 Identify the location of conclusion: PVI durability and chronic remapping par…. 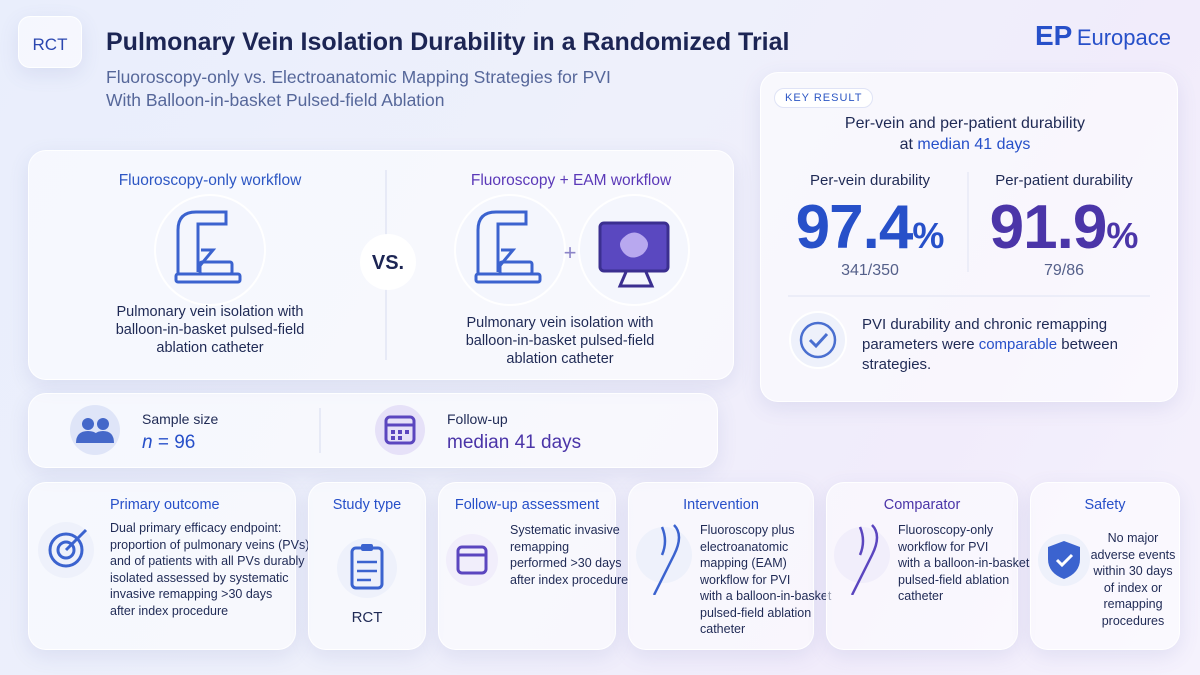
(997, 345).